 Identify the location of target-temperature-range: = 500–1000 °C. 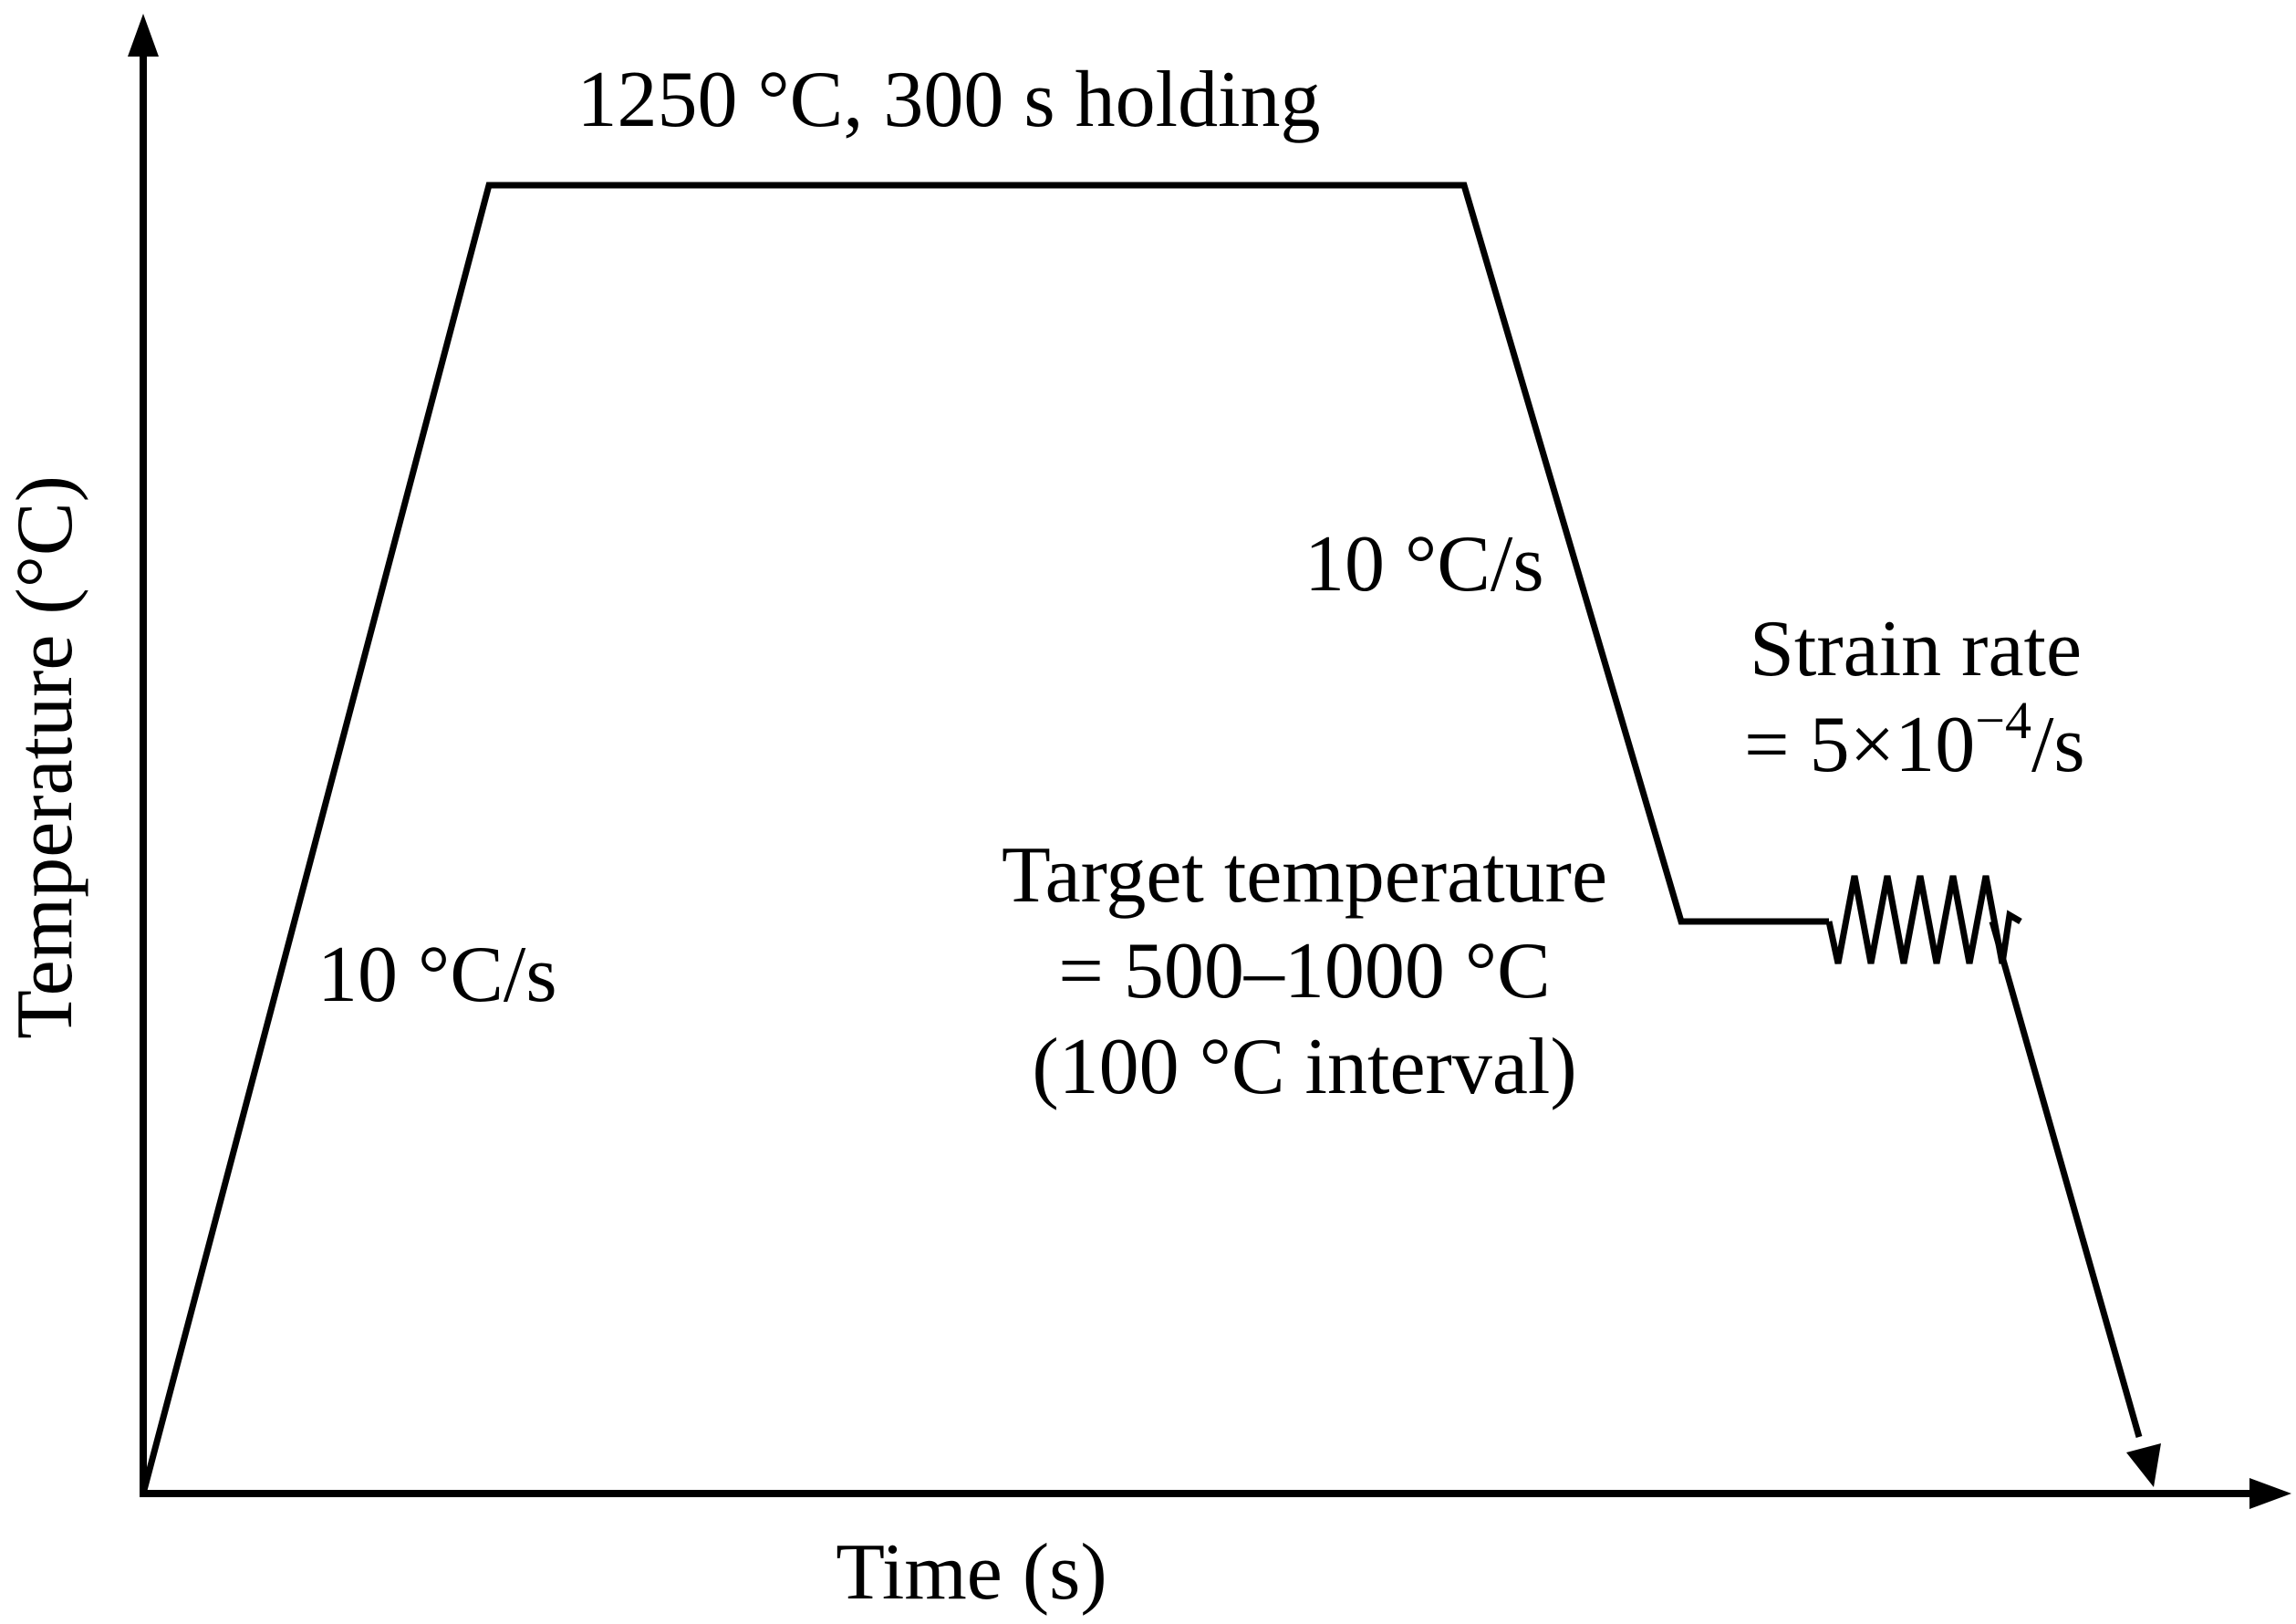
(1304, 971).